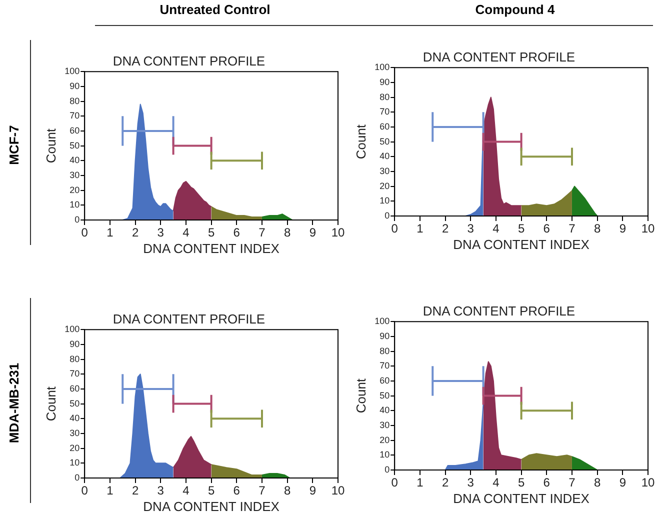 Image resolution: width=666 pixels, height=519 pixels. I want to click on text: MCF-7, so click(14, 144).